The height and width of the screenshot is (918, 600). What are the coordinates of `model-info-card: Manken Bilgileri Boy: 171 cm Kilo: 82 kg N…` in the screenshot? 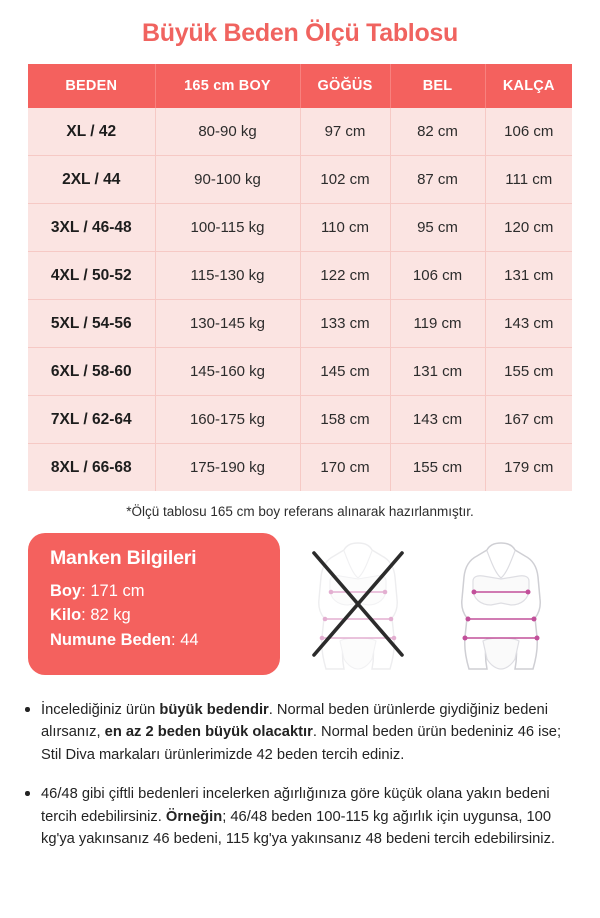 It's located at (154, 604).